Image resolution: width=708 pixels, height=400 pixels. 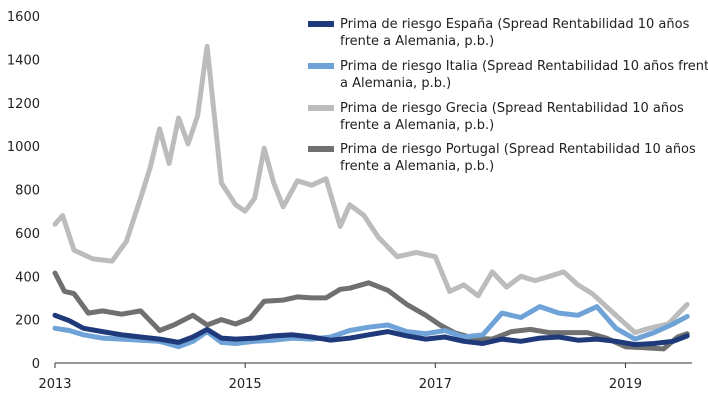 What do you see at coordinates (23, 60) in the screenshot?
I see `y-tick-label: 1400` at bounding box center [23, 60].